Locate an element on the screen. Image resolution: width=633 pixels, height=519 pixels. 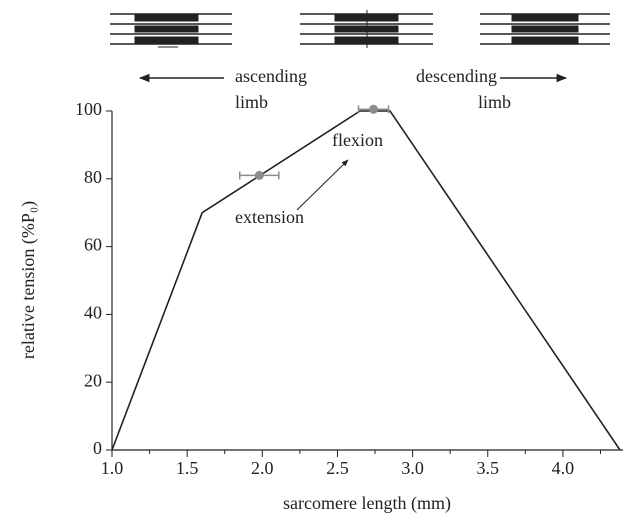
annotation: ascending is located at coordinates (271, 76).